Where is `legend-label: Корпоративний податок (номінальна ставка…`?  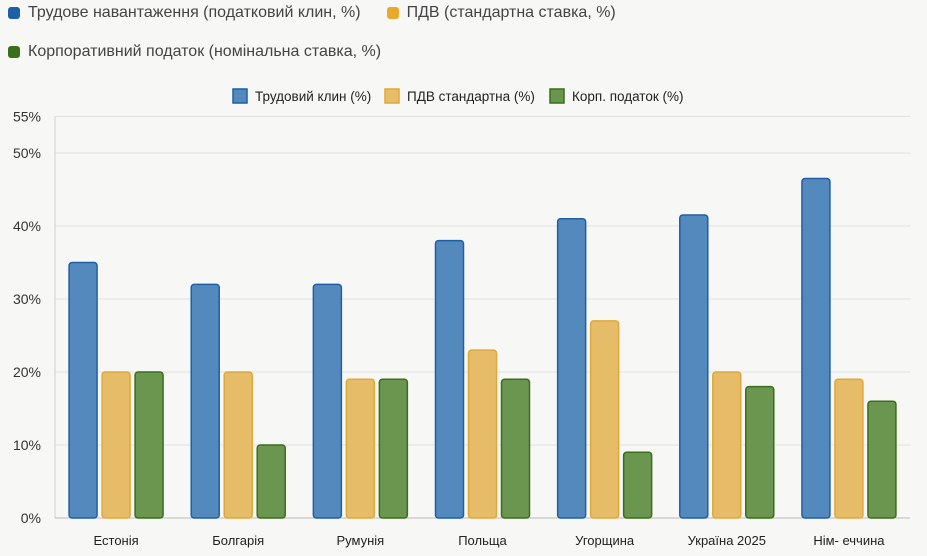 legend-label: Корпоративний податок (номінальна ставка… is located at coordinates (205, 51).